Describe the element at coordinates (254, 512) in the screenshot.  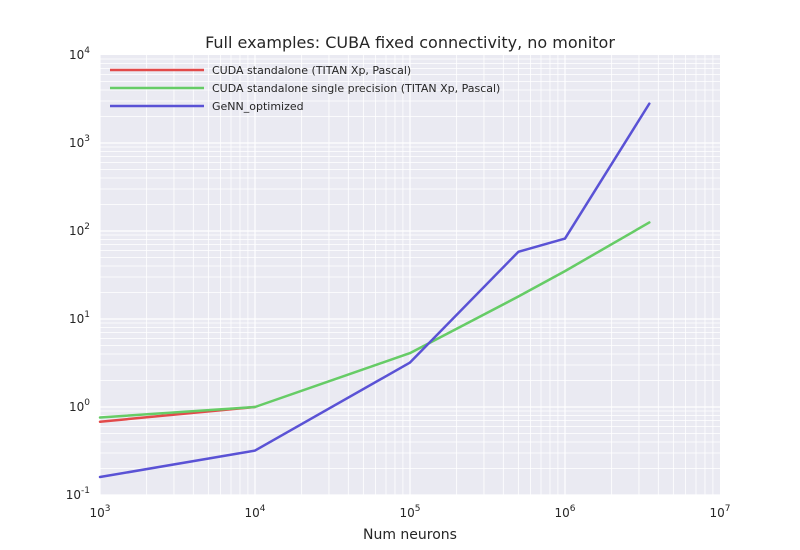
I see `x-tick-label: 10⁴` at that location.